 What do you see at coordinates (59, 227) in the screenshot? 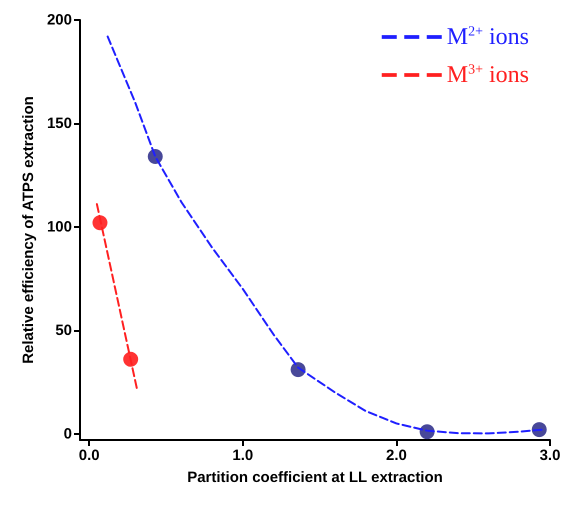
I see `y-tick-label: 100` at bounding box center [59, 227].